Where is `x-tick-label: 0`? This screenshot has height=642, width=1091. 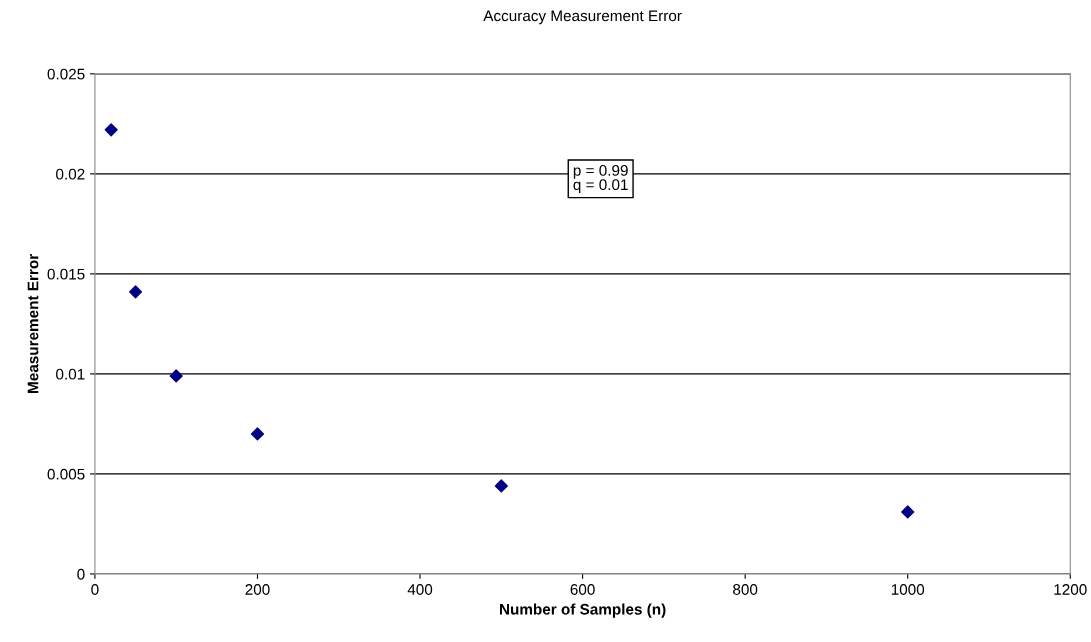 x-tick-label: 0 is located at coordinates (95, 589).